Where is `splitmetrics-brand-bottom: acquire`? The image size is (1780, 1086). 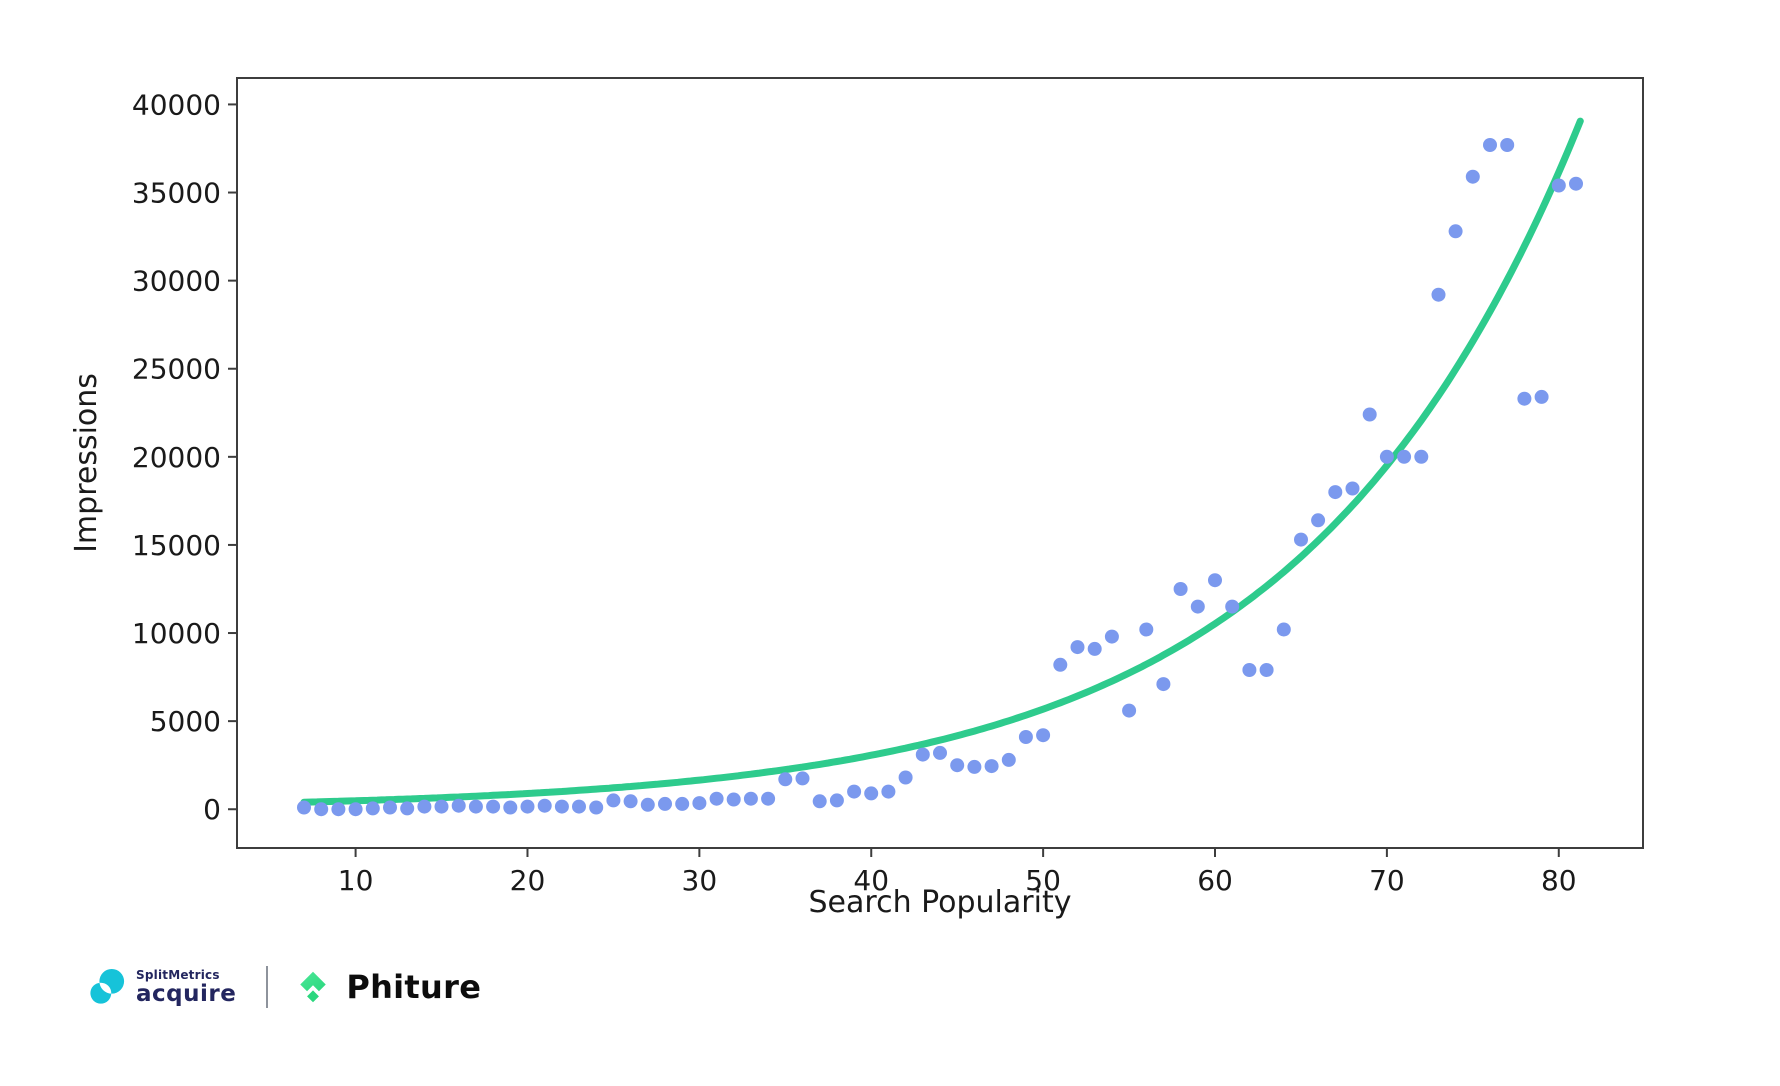 splitmetrics-brand-bottom: acquire is located at coordinates (186, 993).